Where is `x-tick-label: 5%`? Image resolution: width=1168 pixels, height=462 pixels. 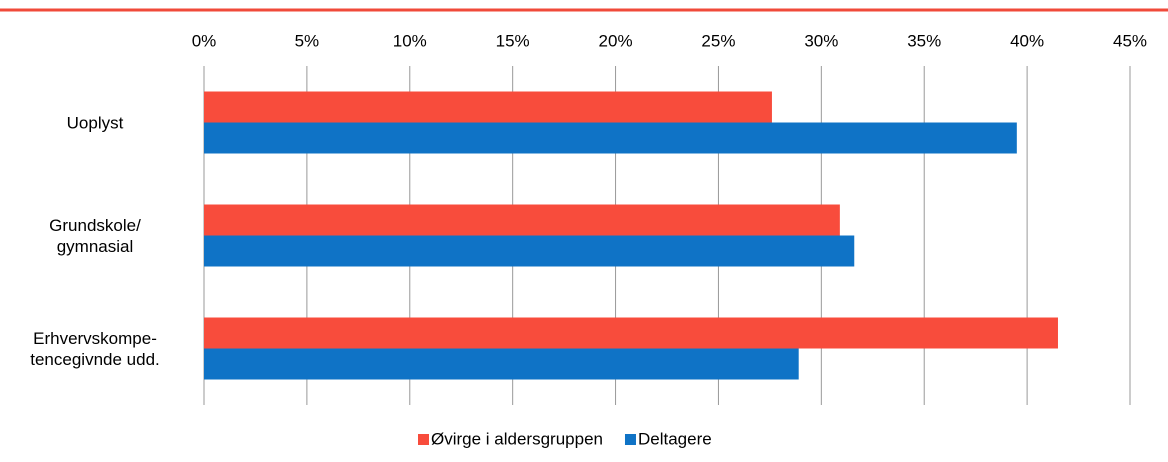 x-tick-label: 5% is located at coordinates (307, 40).